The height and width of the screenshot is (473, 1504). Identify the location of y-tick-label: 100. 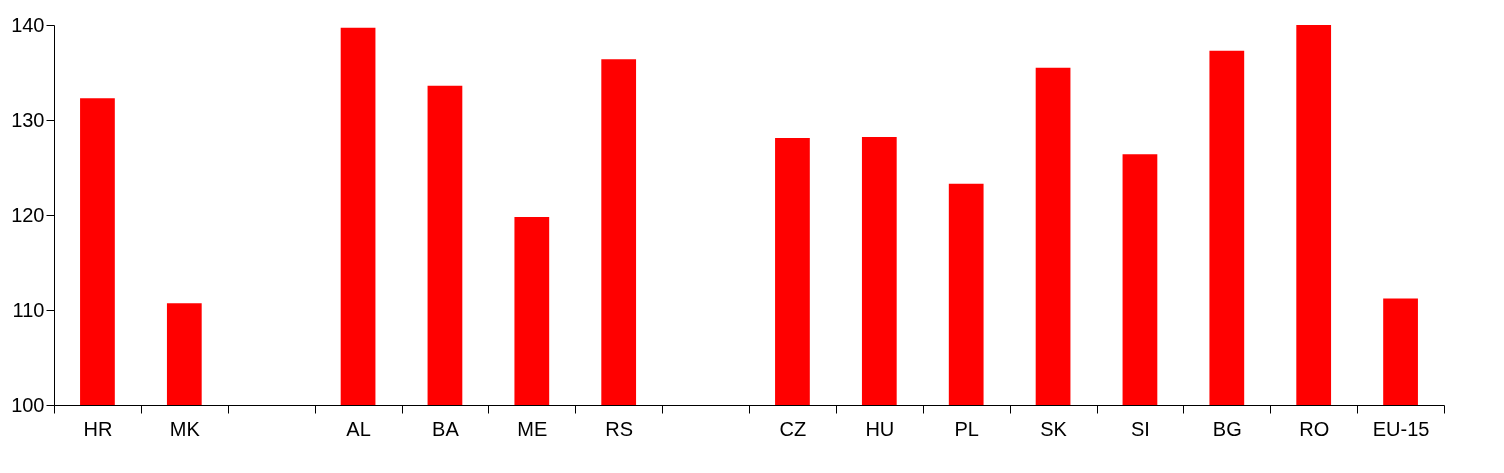
(28, 404).